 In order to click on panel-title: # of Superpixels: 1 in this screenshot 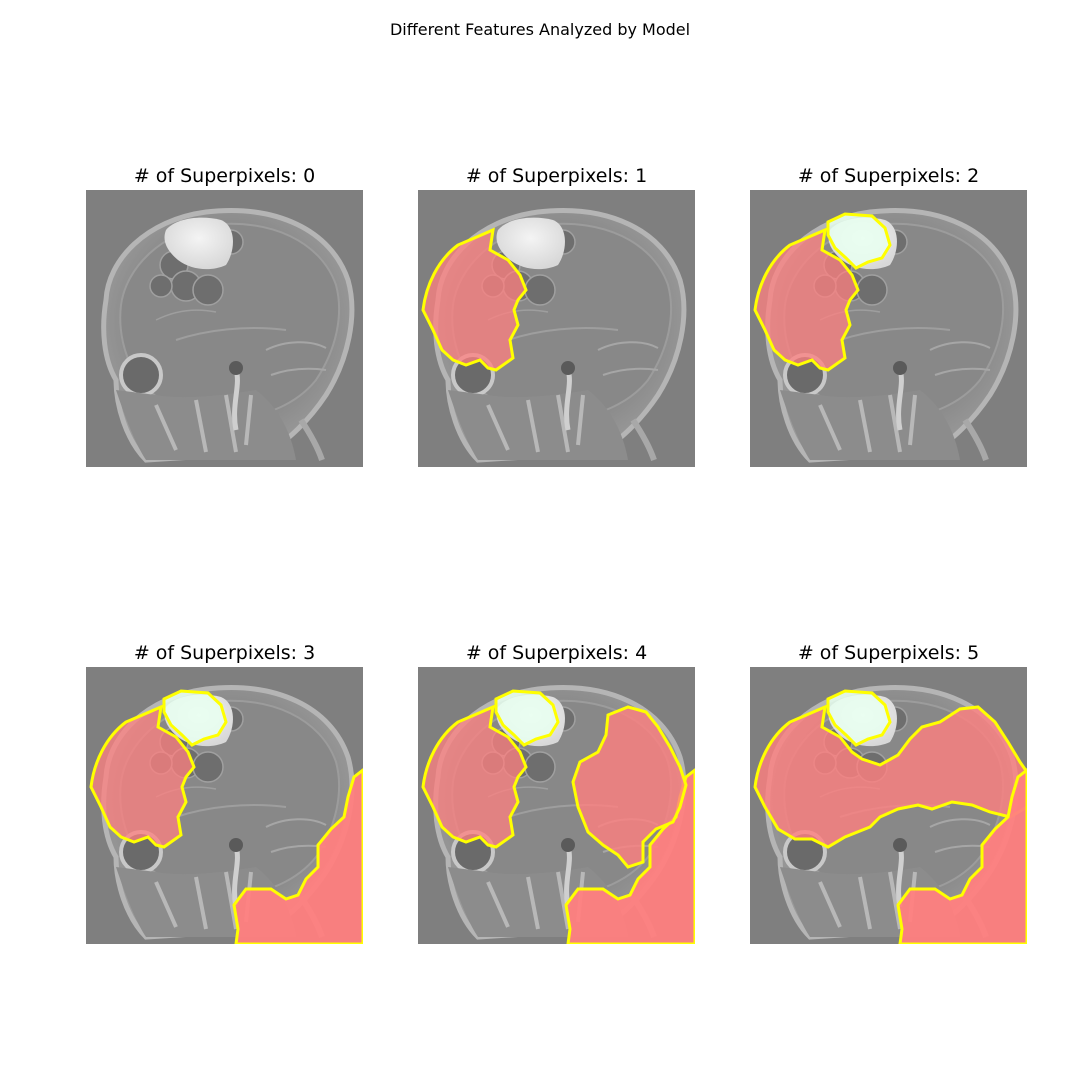, I will do `click(556, 176)`.